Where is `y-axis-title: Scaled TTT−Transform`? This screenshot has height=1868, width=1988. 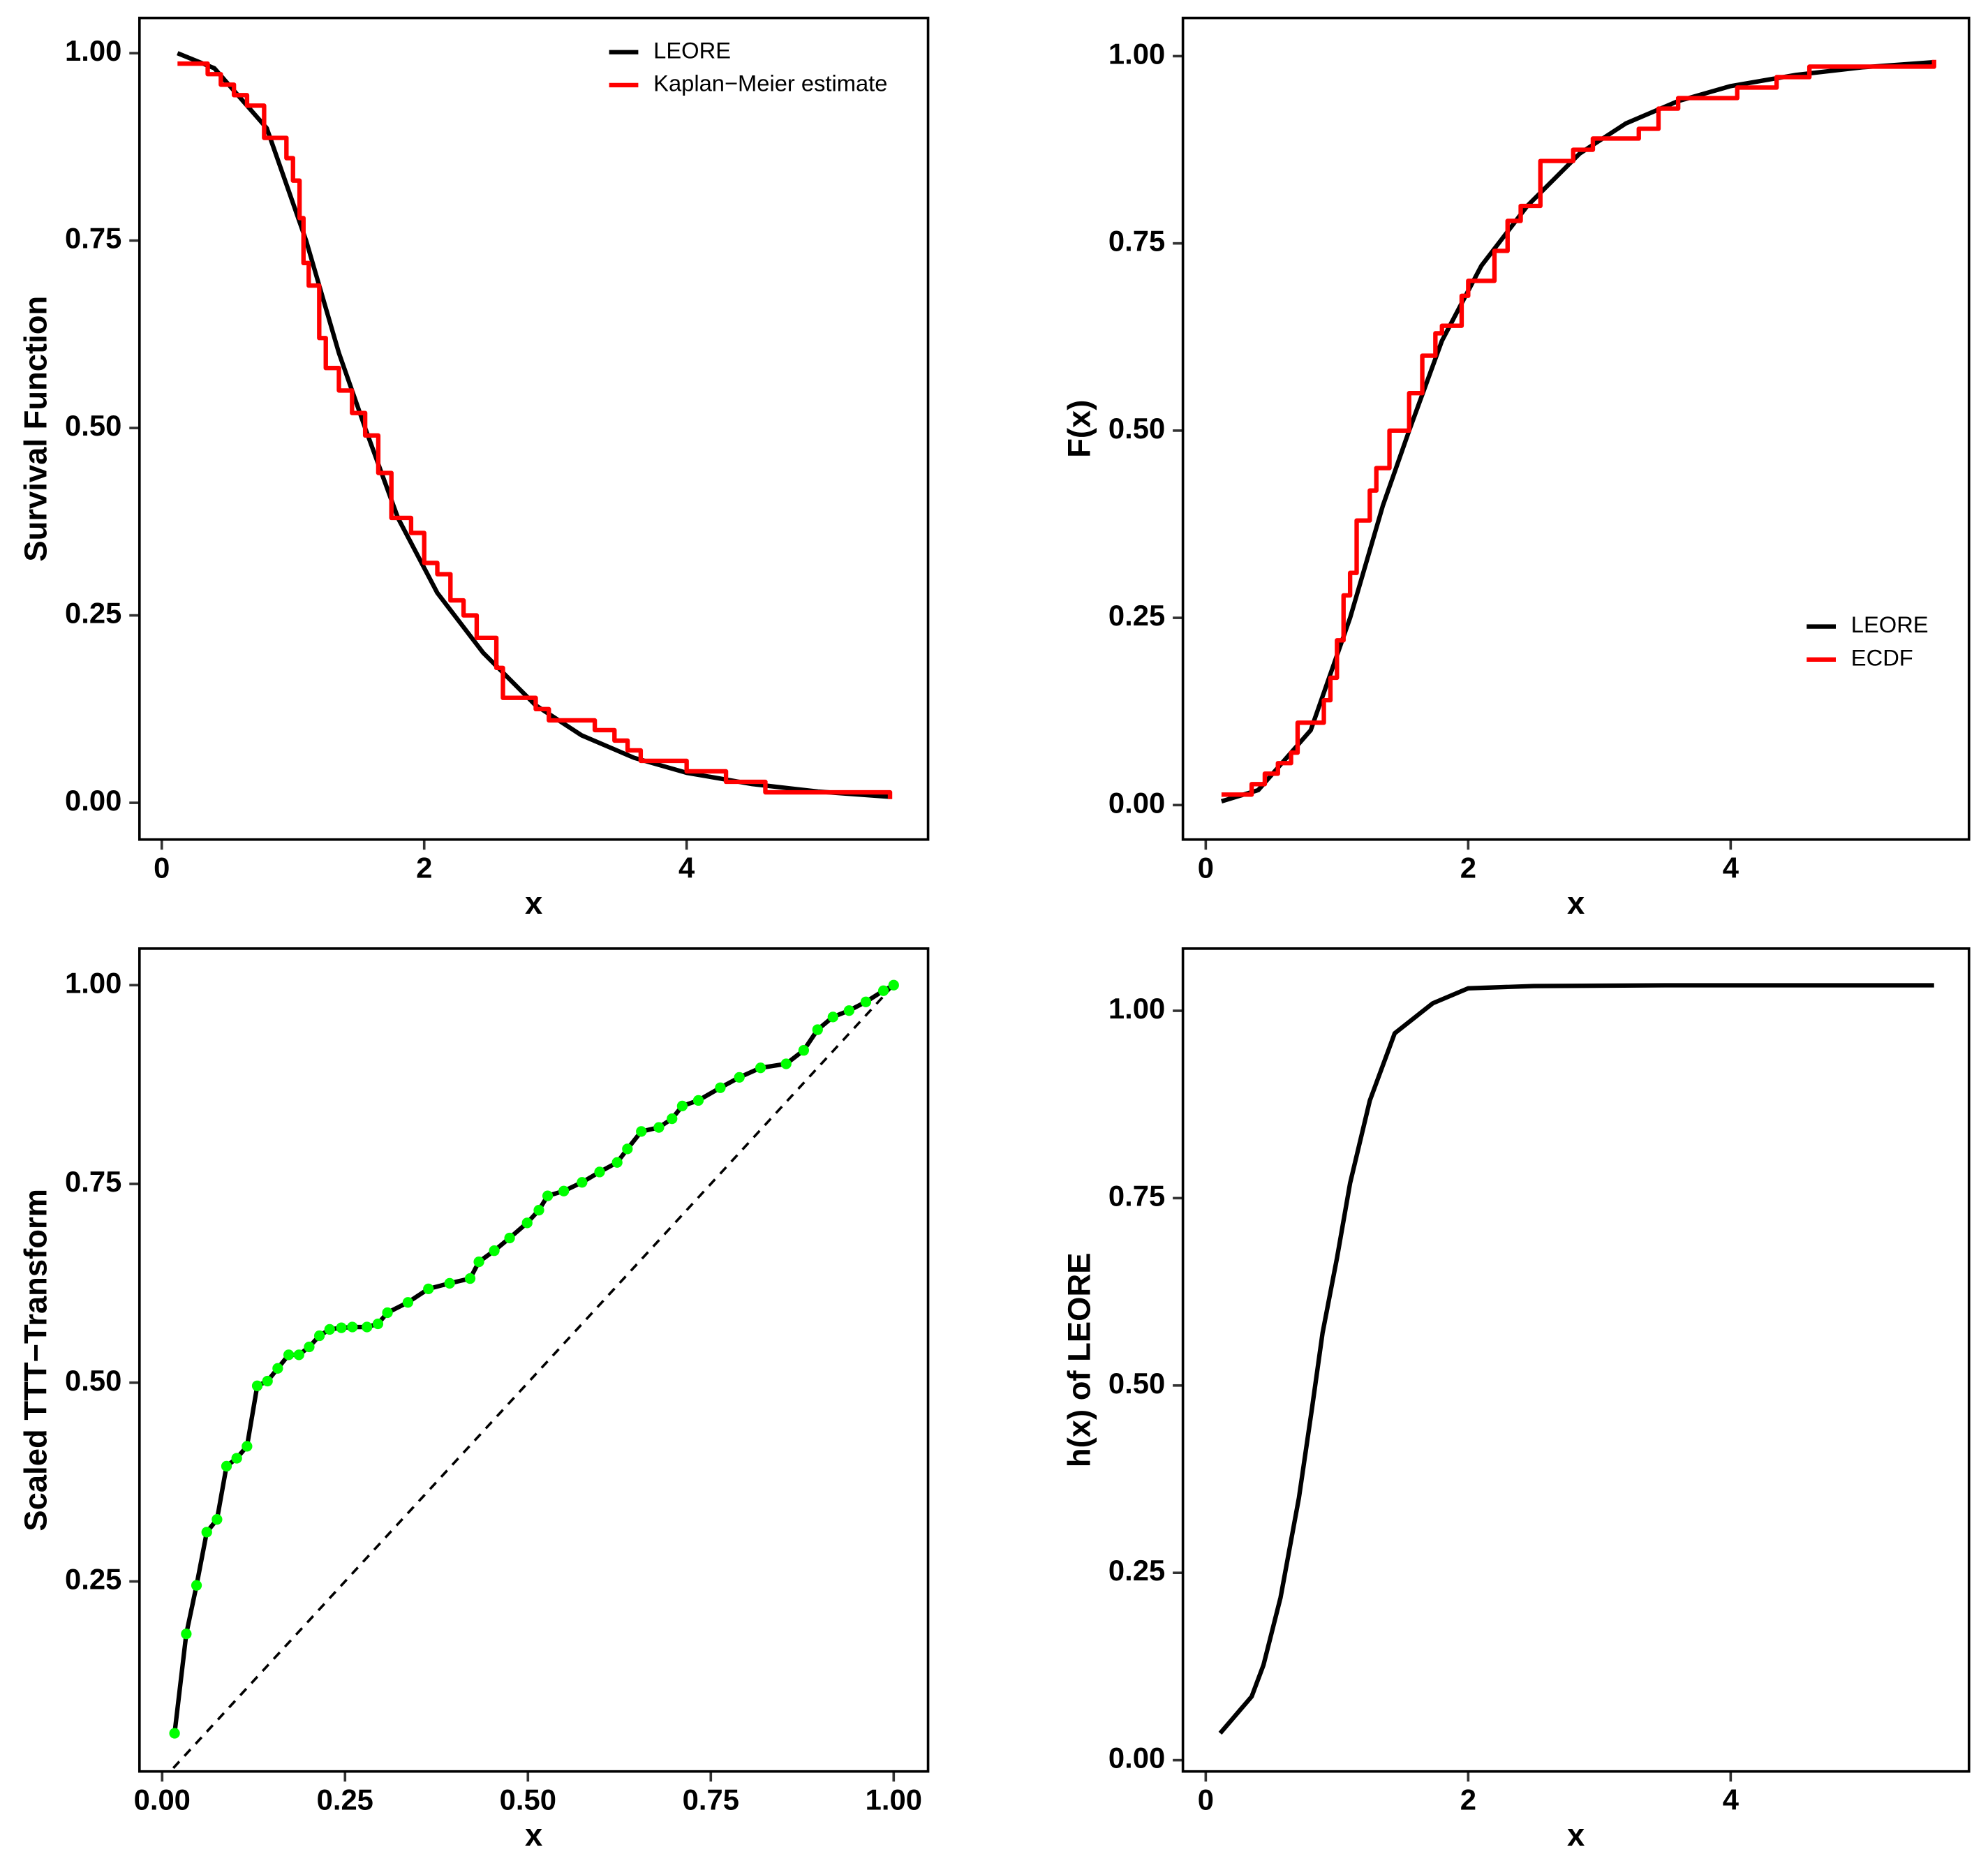 y-axis-title: Scaled TTT−Transform is located at coordinates (35, 1360).